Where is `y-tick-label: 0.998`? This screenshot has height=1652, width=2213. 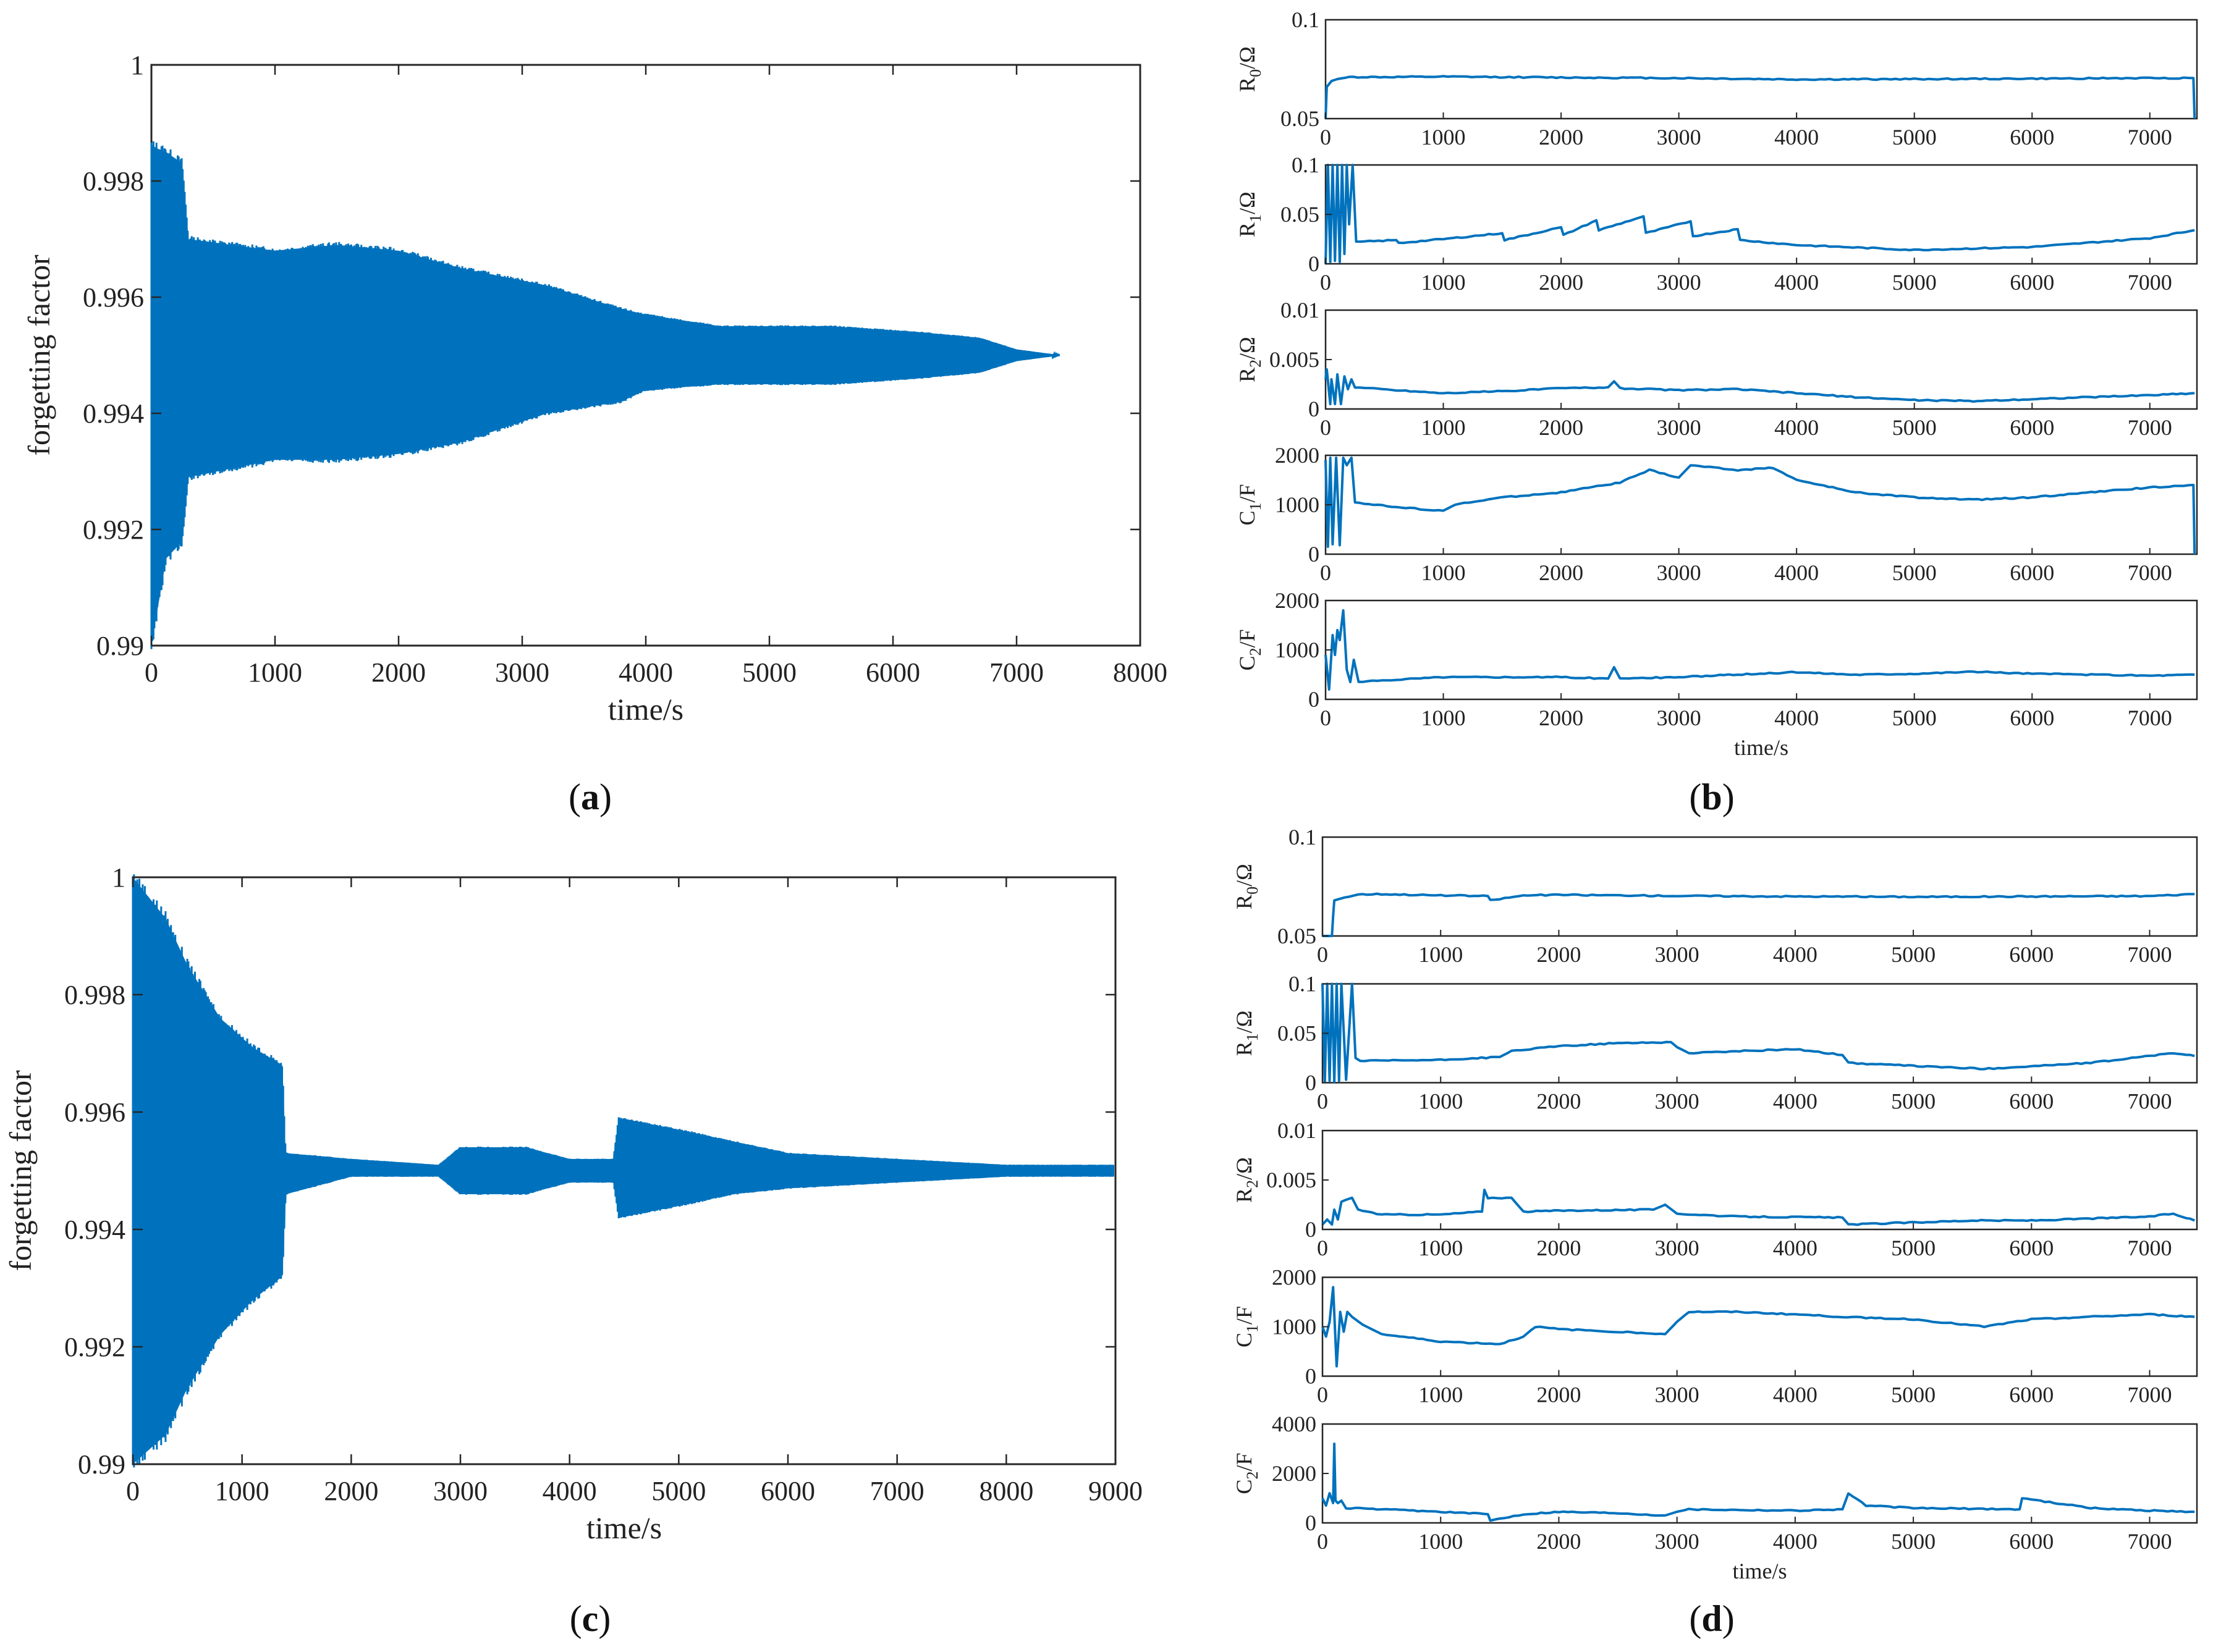
y-tick-label: 0.998 is located at coordinates (94, 995).